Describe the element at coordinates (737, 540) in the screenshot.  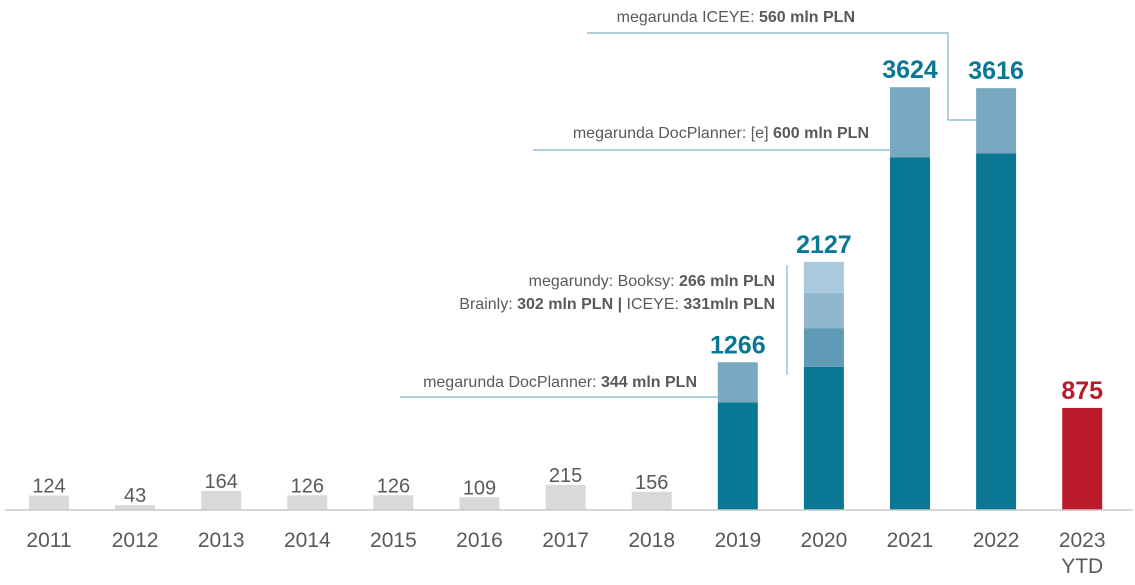
I see `x-tick-label: 2019` at that location.